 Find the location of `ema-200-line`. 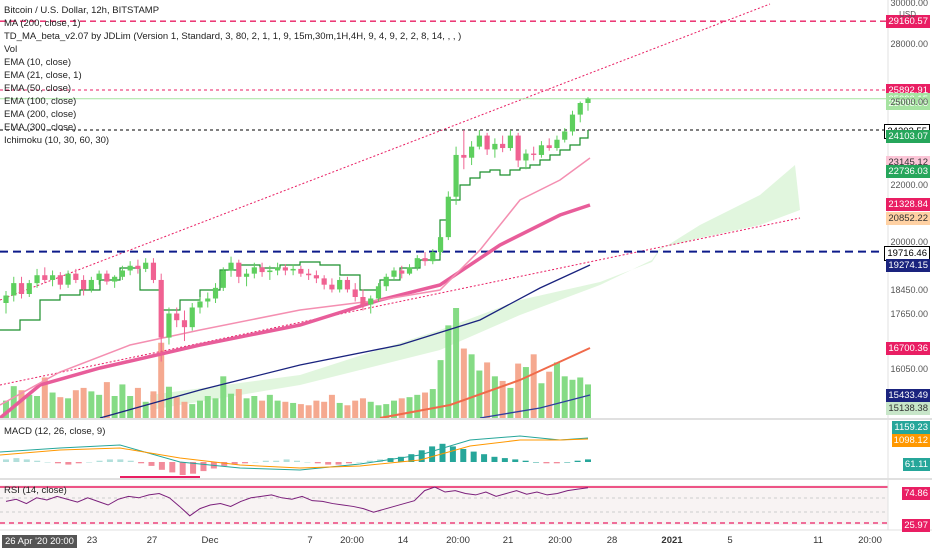

ema-200-line is located at coordinates (485, 383).